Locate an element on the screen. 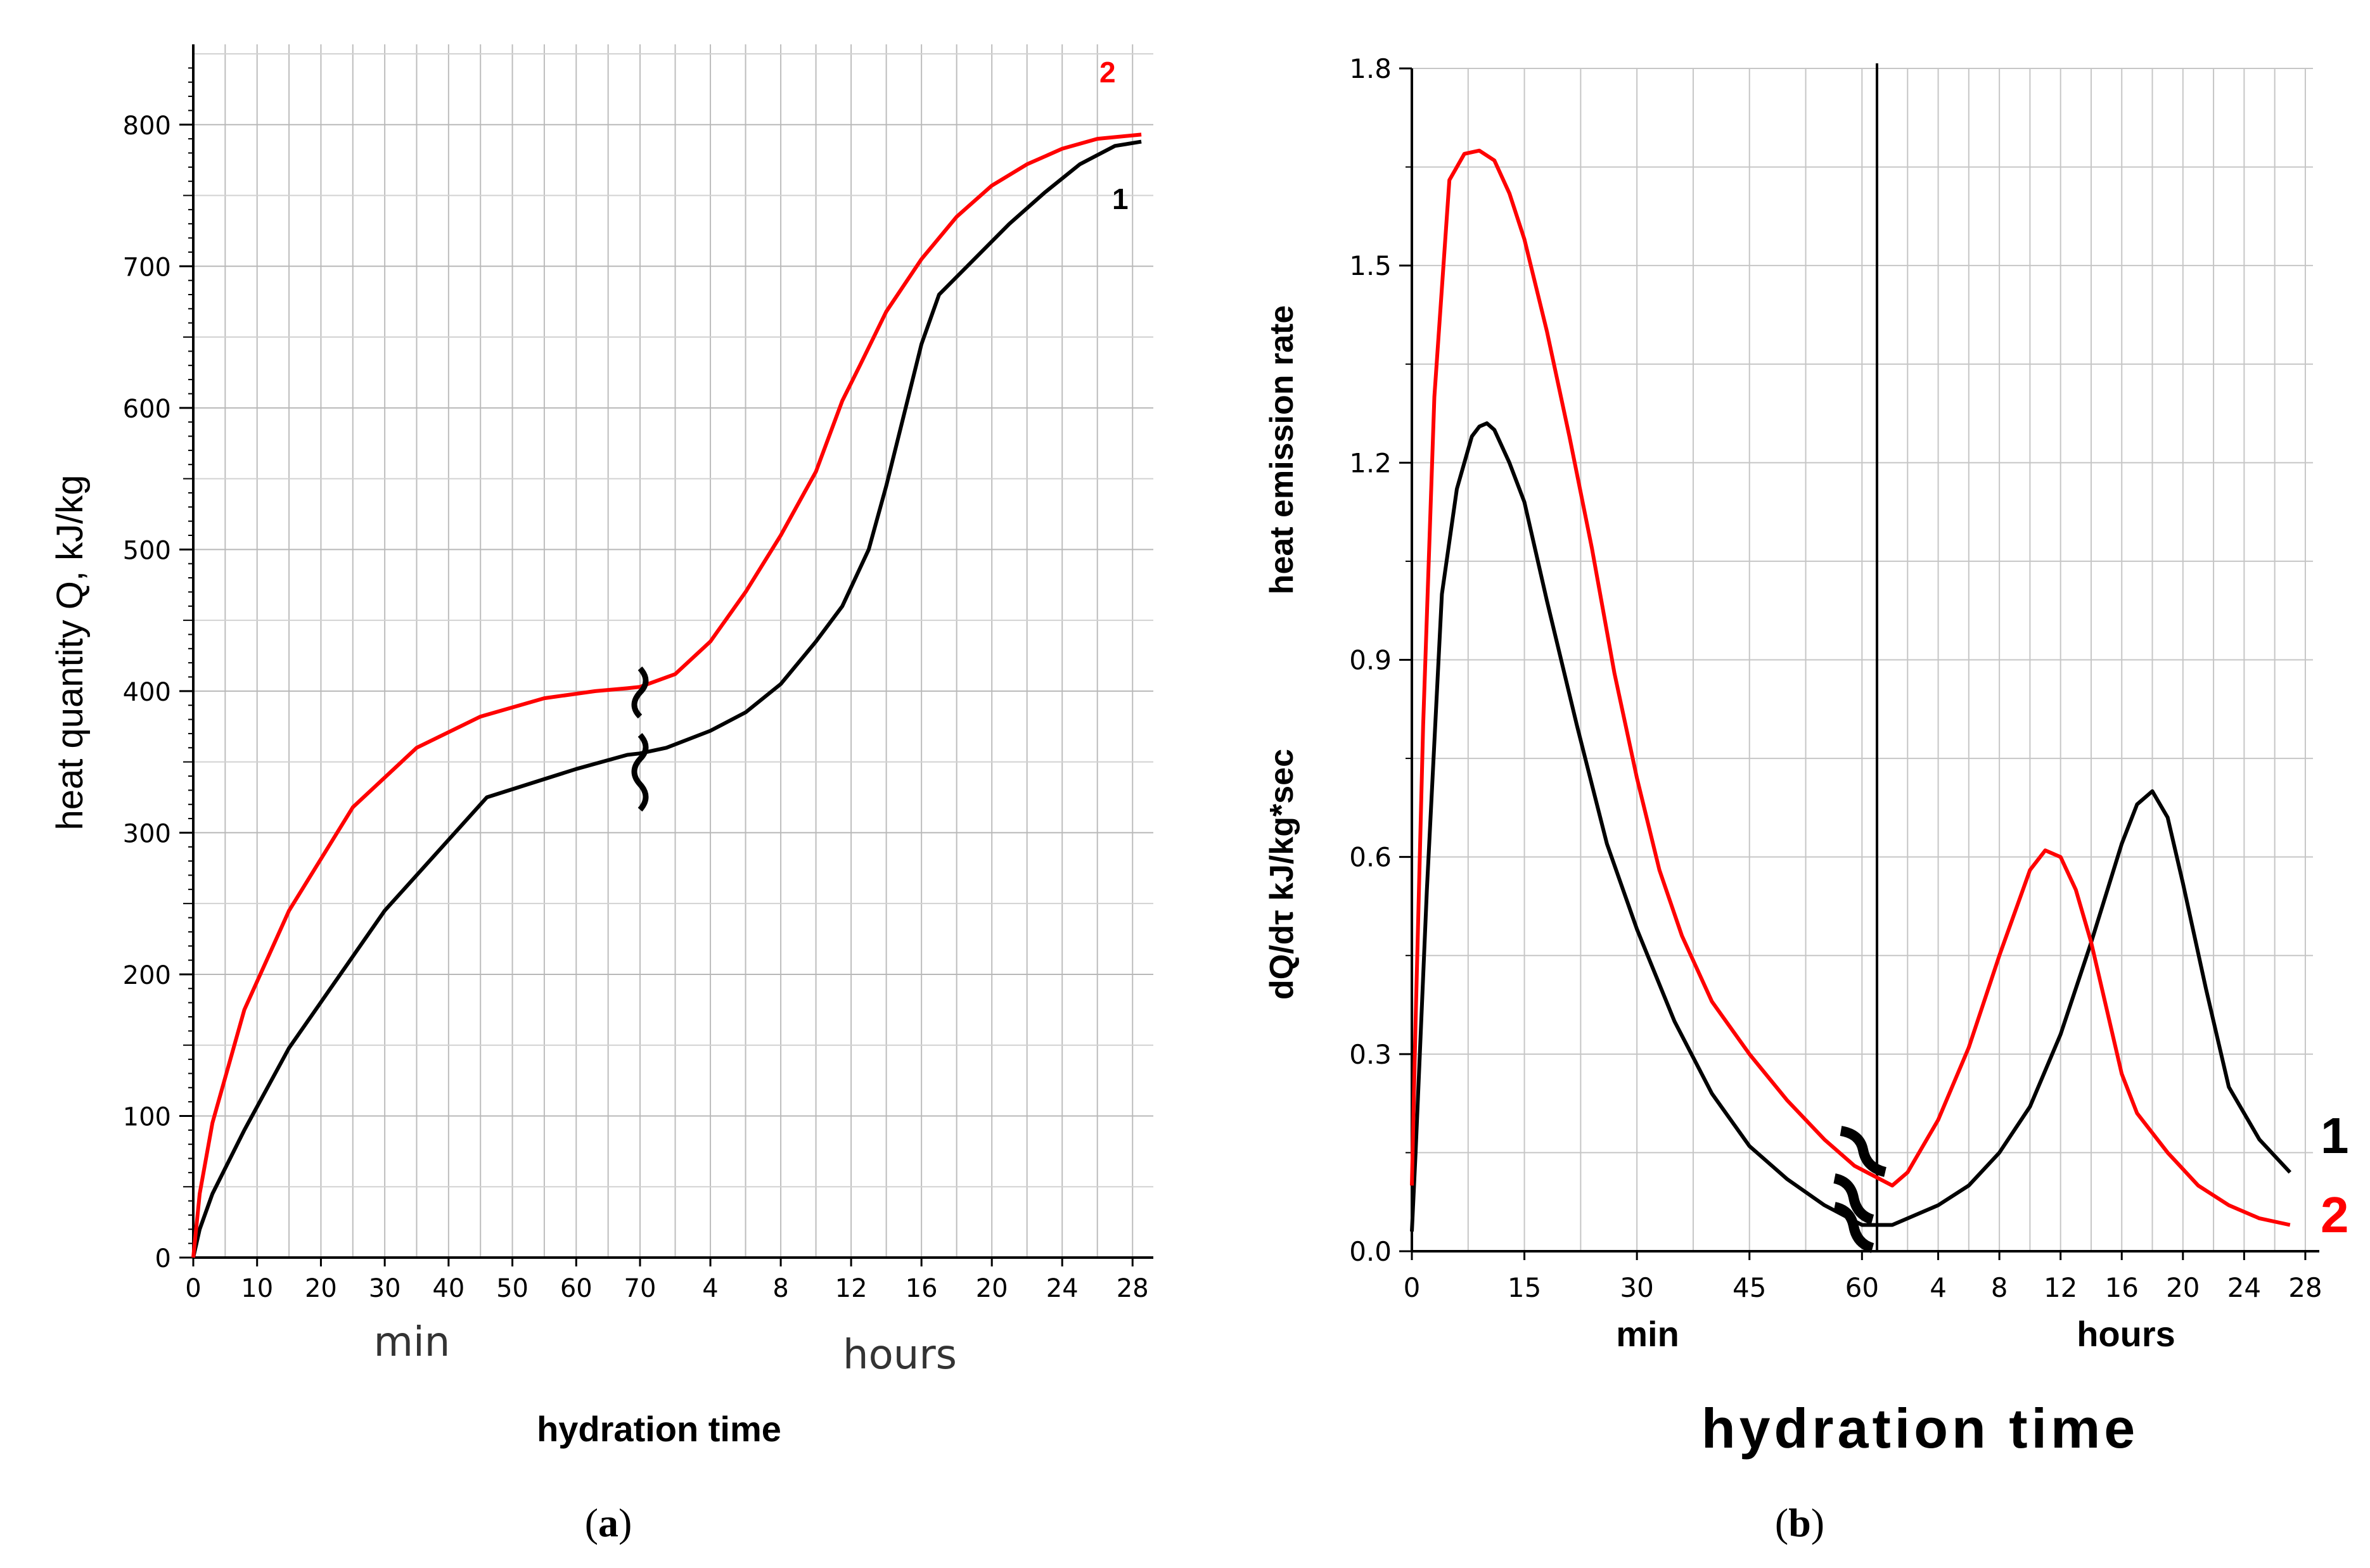  chart-a-x-tick-label: 50 is located at coordinates (512, 1288).